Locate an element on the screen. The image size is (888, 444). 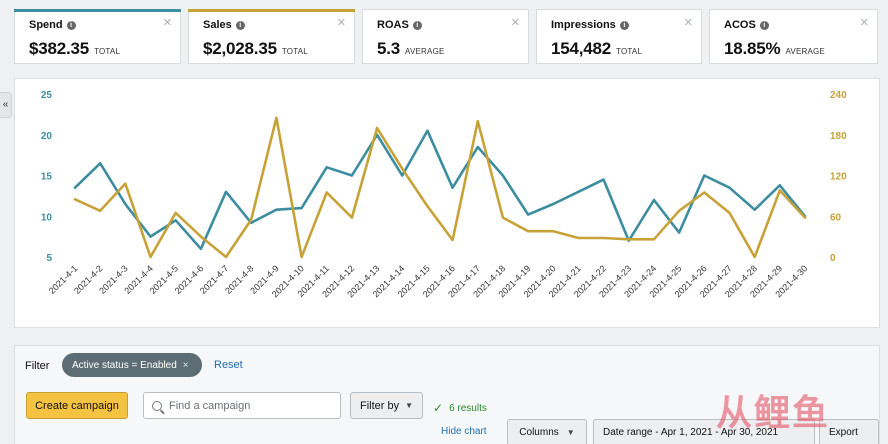
right-axis-tick-label: 240 is located at coordinates (838, 95).